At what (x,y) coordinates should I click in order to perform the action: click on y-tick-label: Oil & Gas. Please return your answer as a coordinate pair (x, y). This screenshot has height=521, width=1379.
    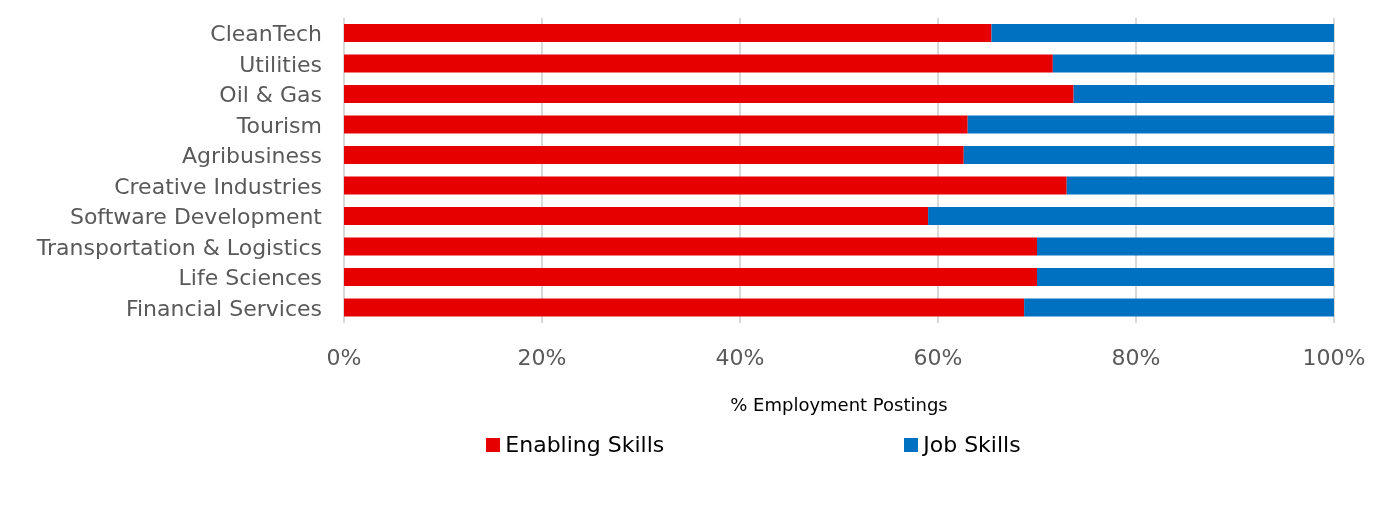
    Looking at the image, I should click on (270, 95).